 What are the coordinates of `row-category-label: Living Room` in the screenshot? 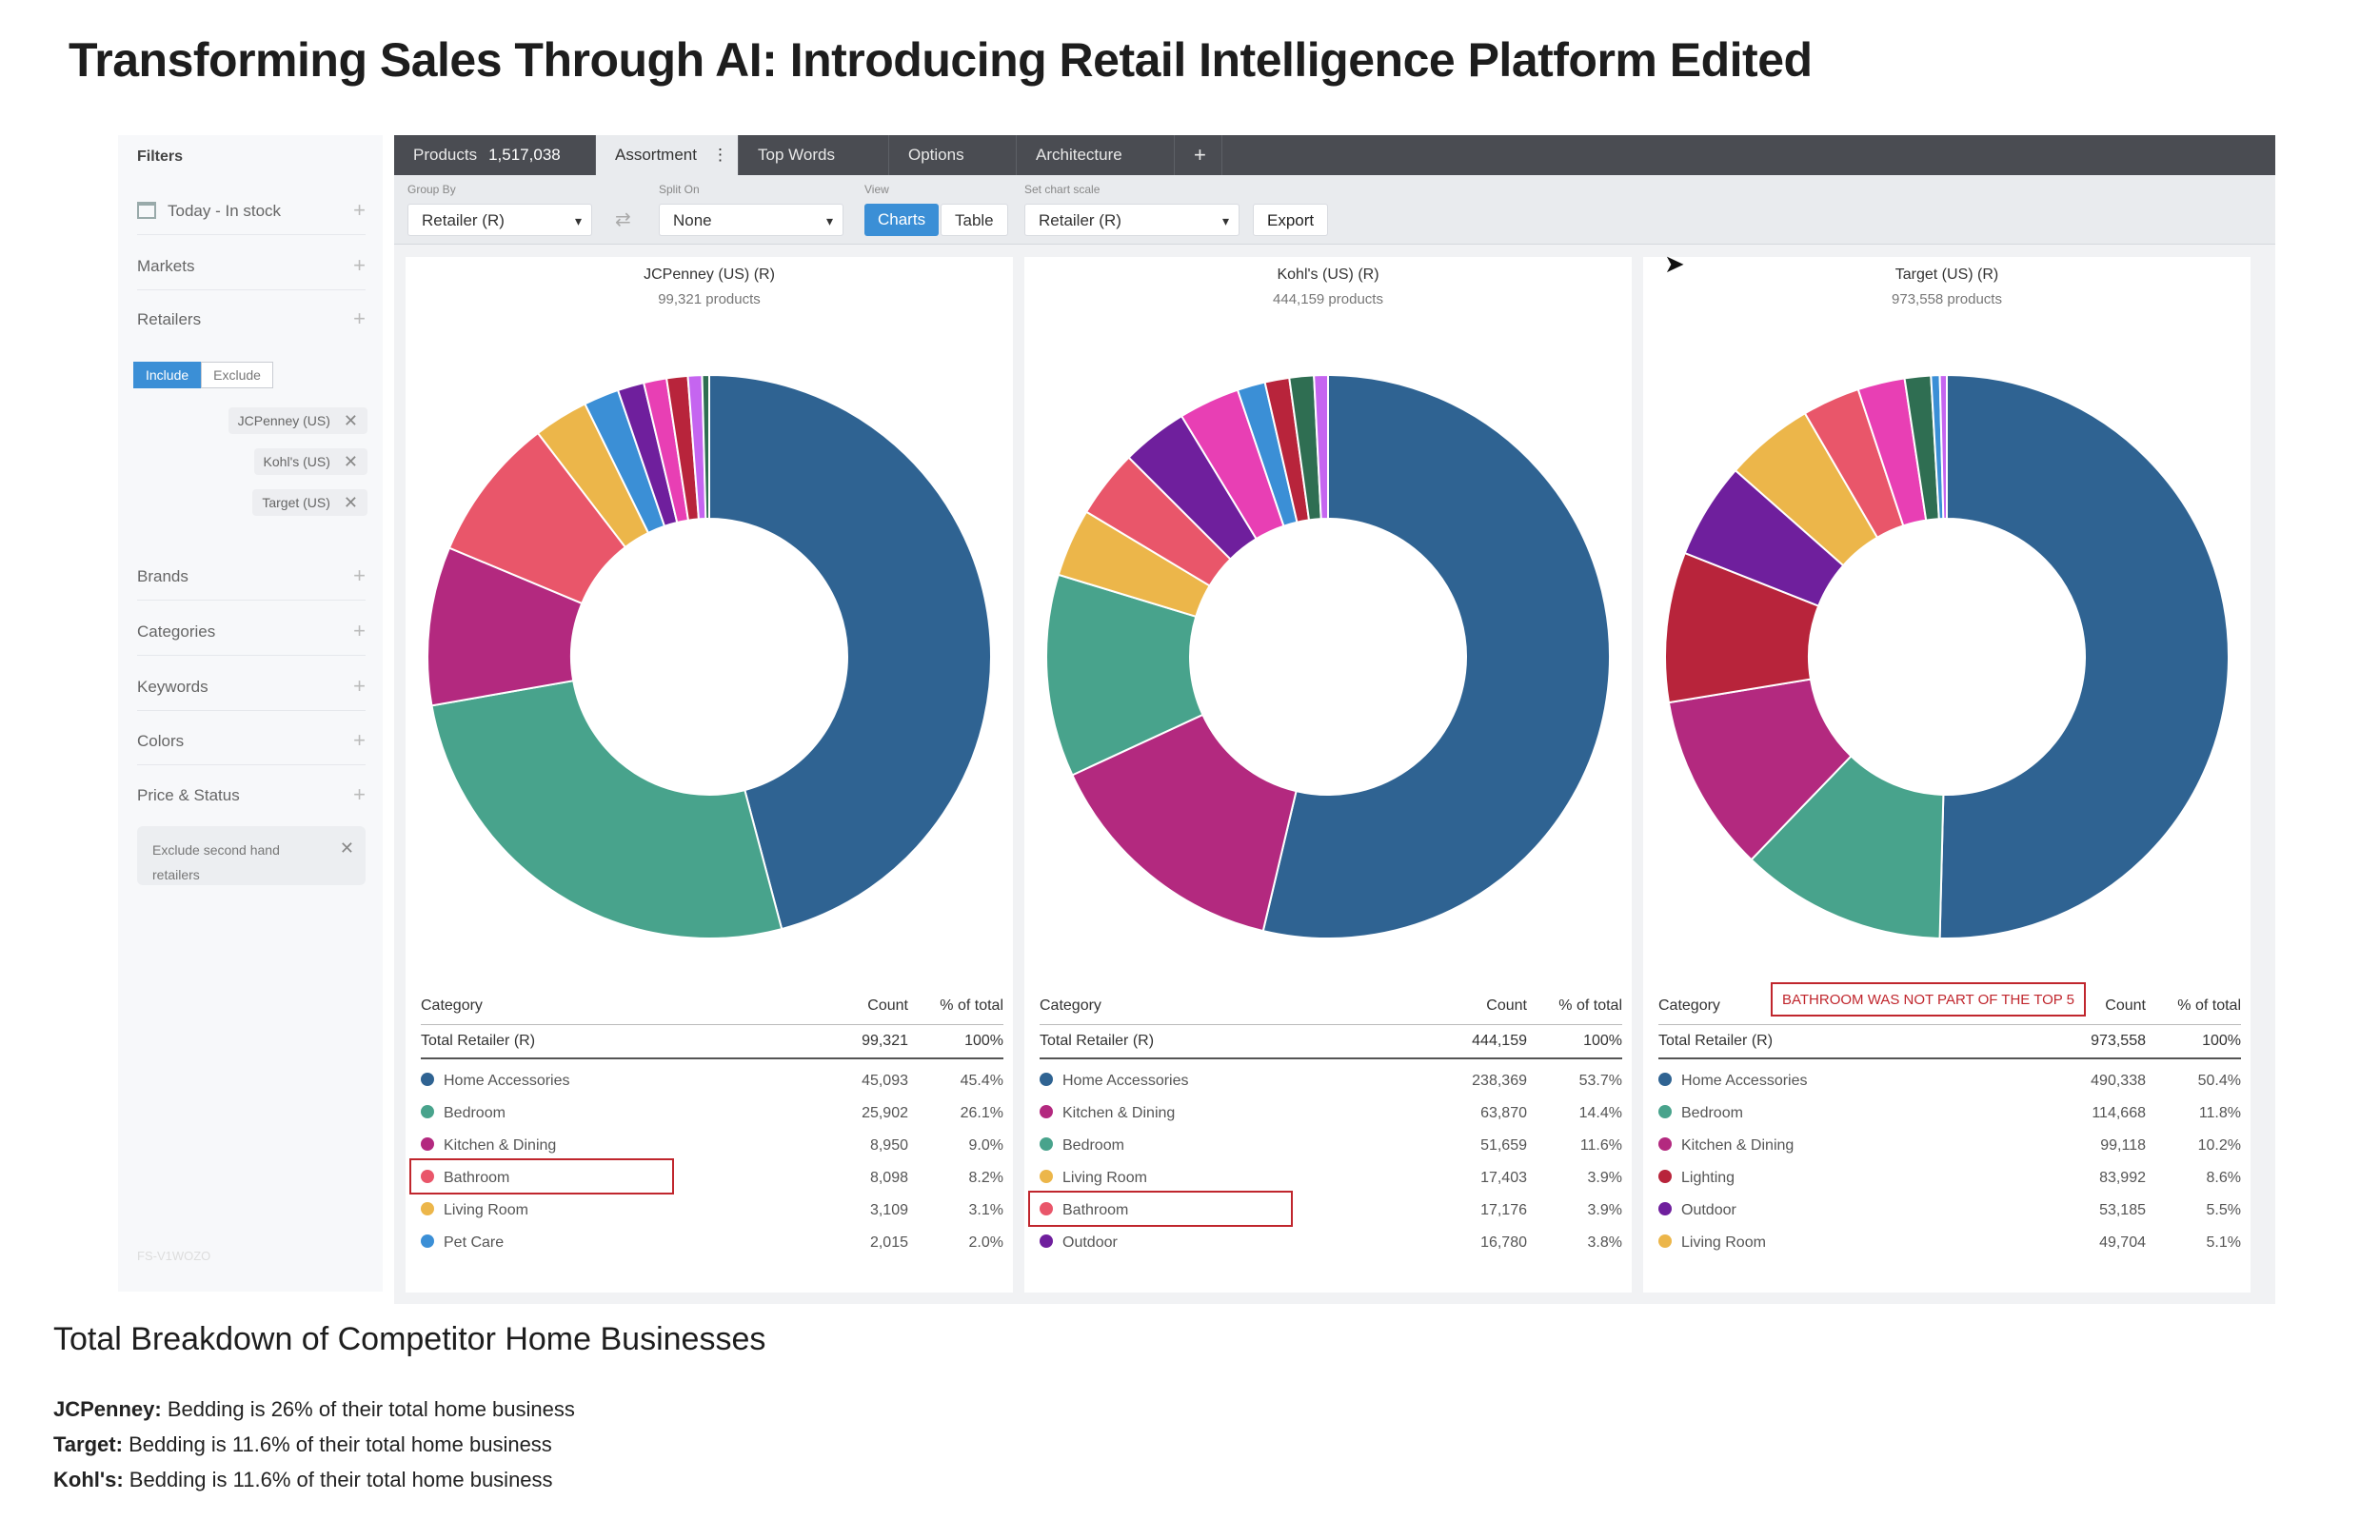 It's located at (1723, 1242).